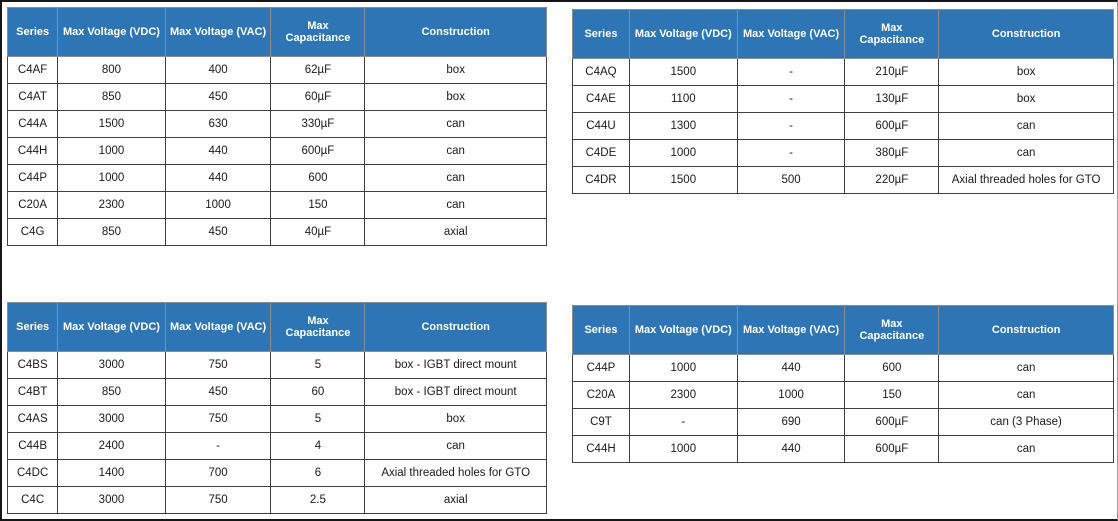  I want to click on table-cell: 690, so click(791, 422).